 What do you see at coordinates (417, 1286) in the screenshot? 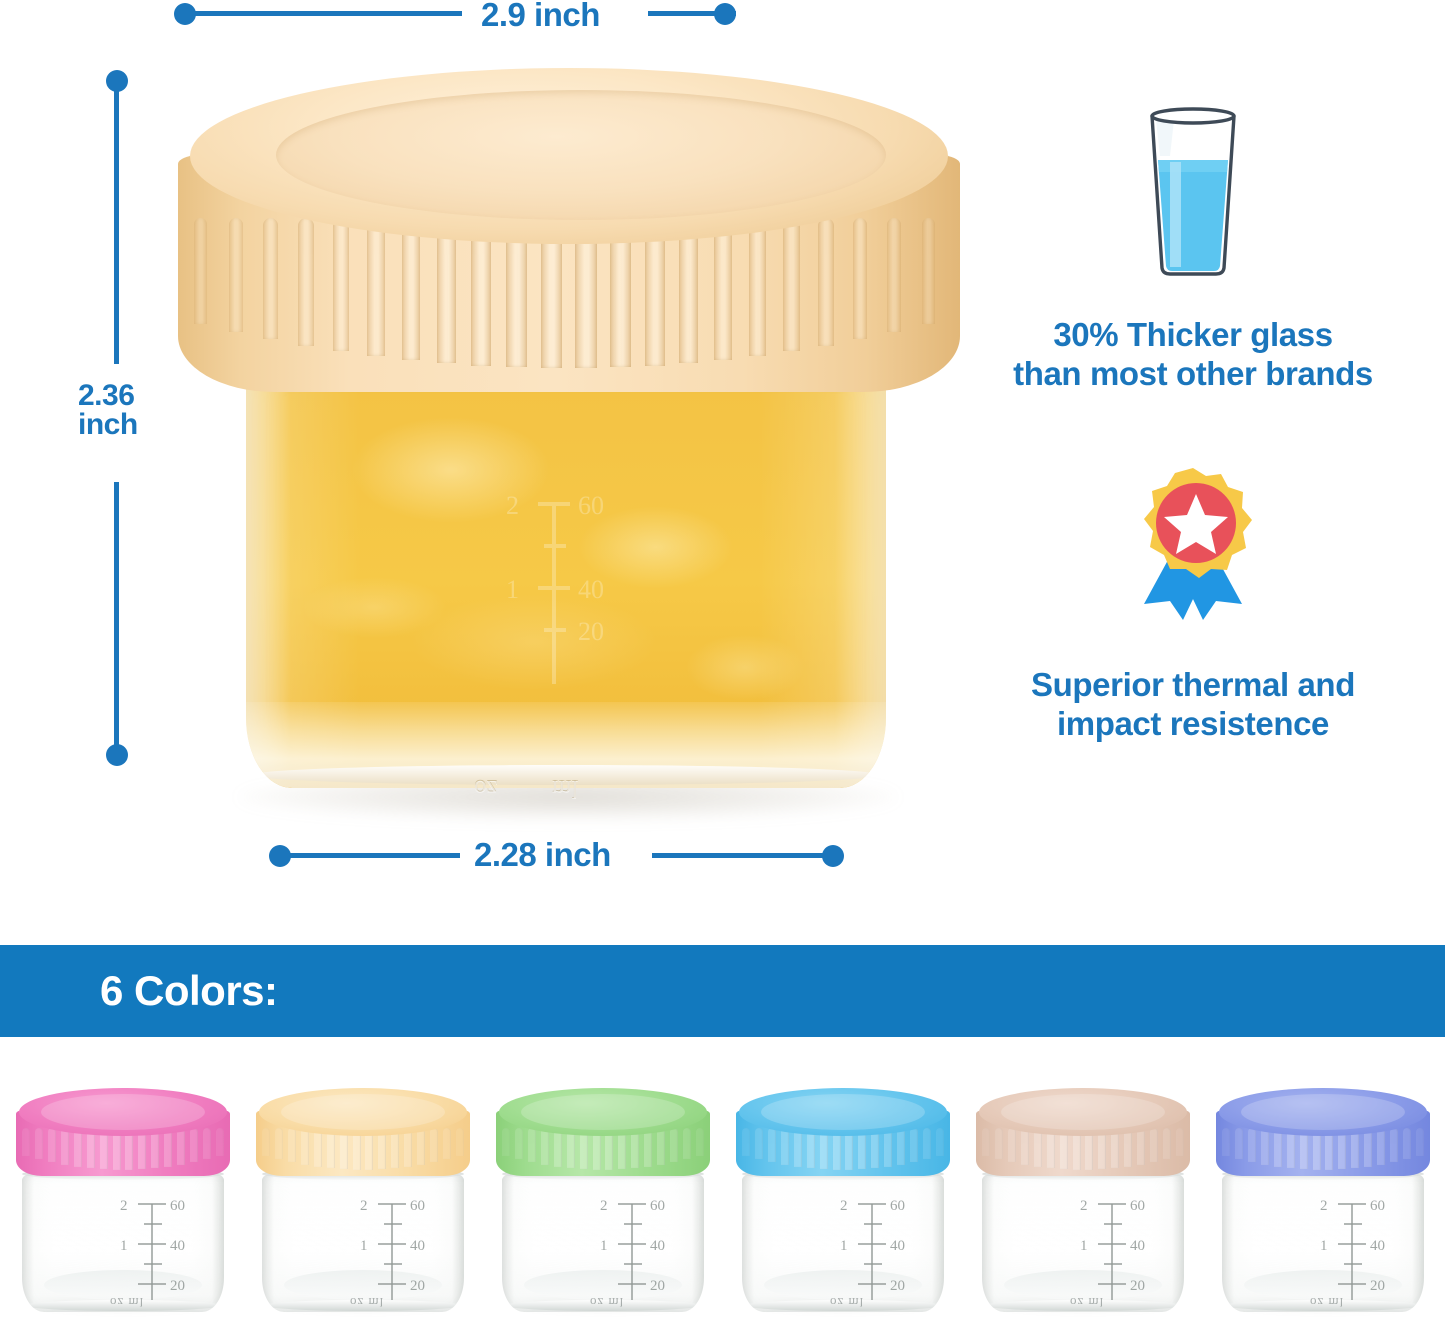
I see `svg-text: 20` at bounding box center [417, 1286].